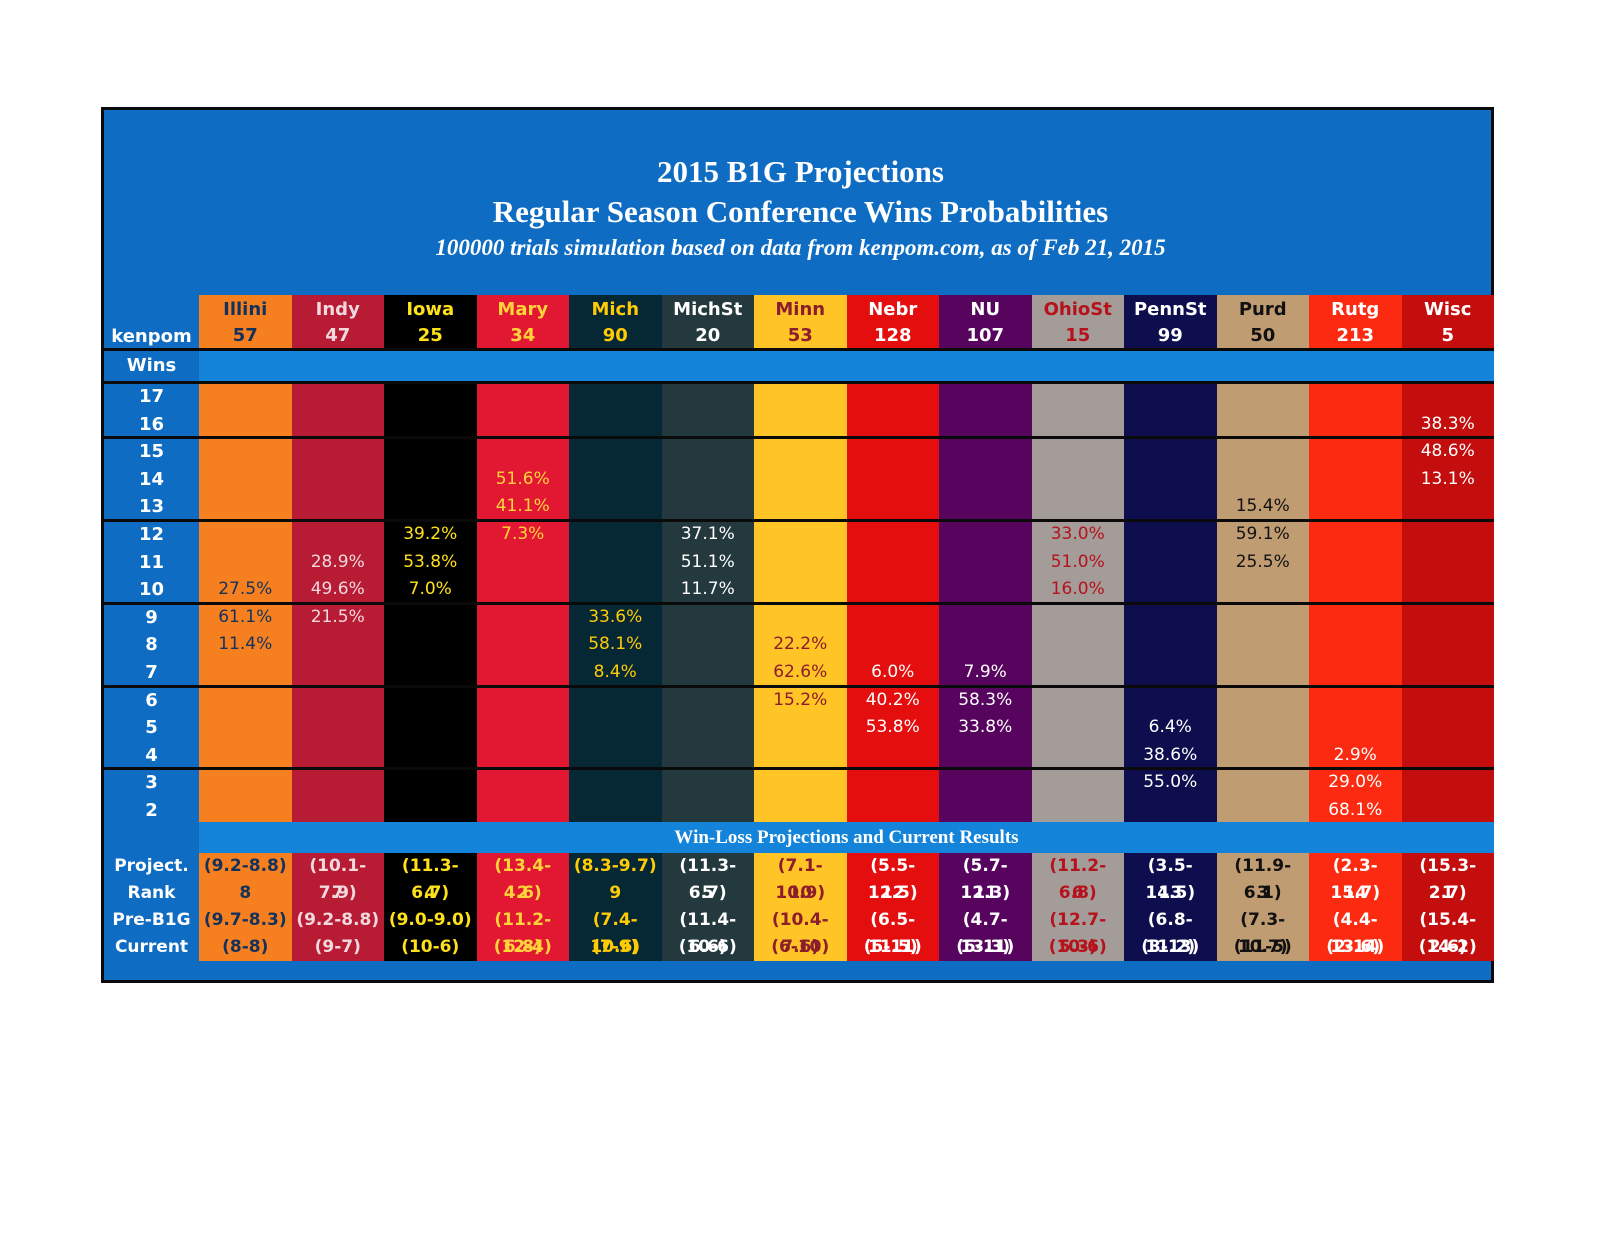  What do you see at coordinates (523, 335) in the screenshot?
I see `team-kenpom-rank: 34` at bounding box center [523, 335].